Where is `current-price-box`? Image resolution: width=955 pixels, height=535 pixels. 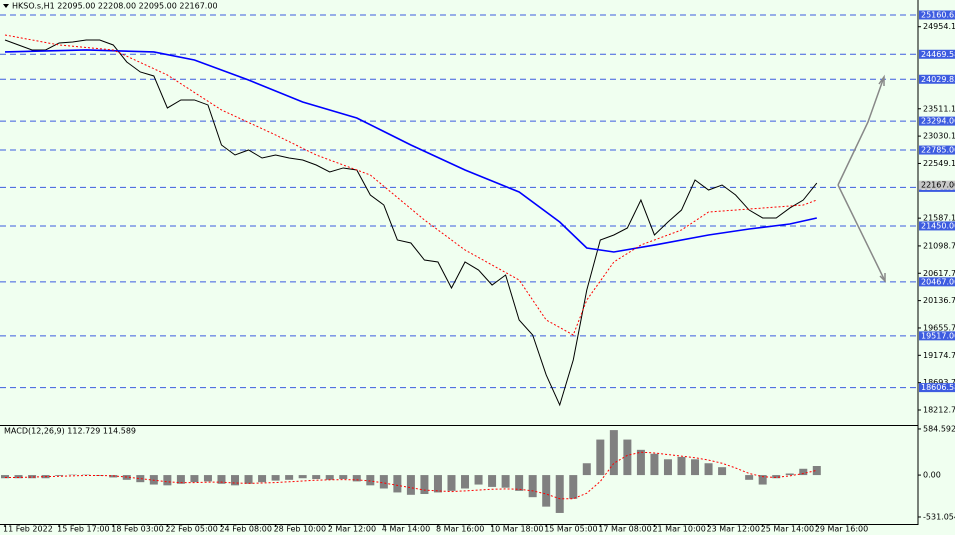 current-price-box is located at coordinates (937, 185).